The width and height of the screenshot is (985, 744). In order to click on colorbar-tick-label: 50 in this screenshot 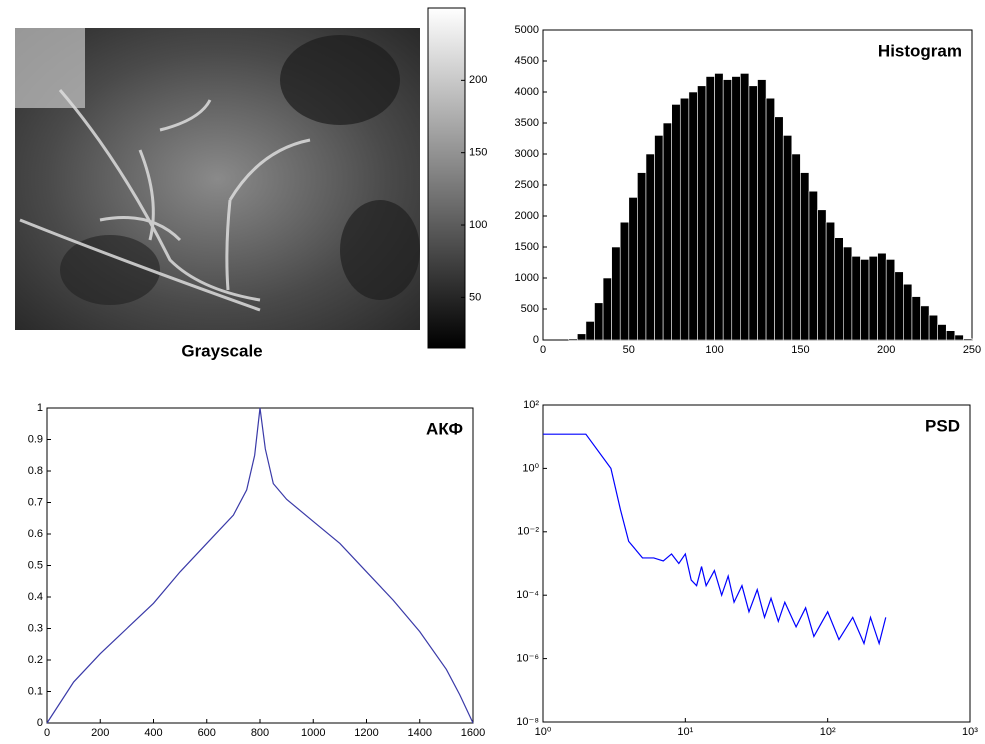, I will do `click(475, 297)`.